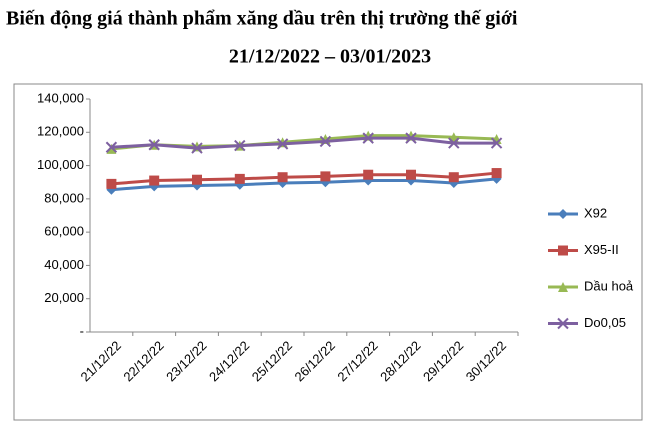 This screenshot has width=650, height=422. I want to click on legend-label: X92, so click(595, 212).